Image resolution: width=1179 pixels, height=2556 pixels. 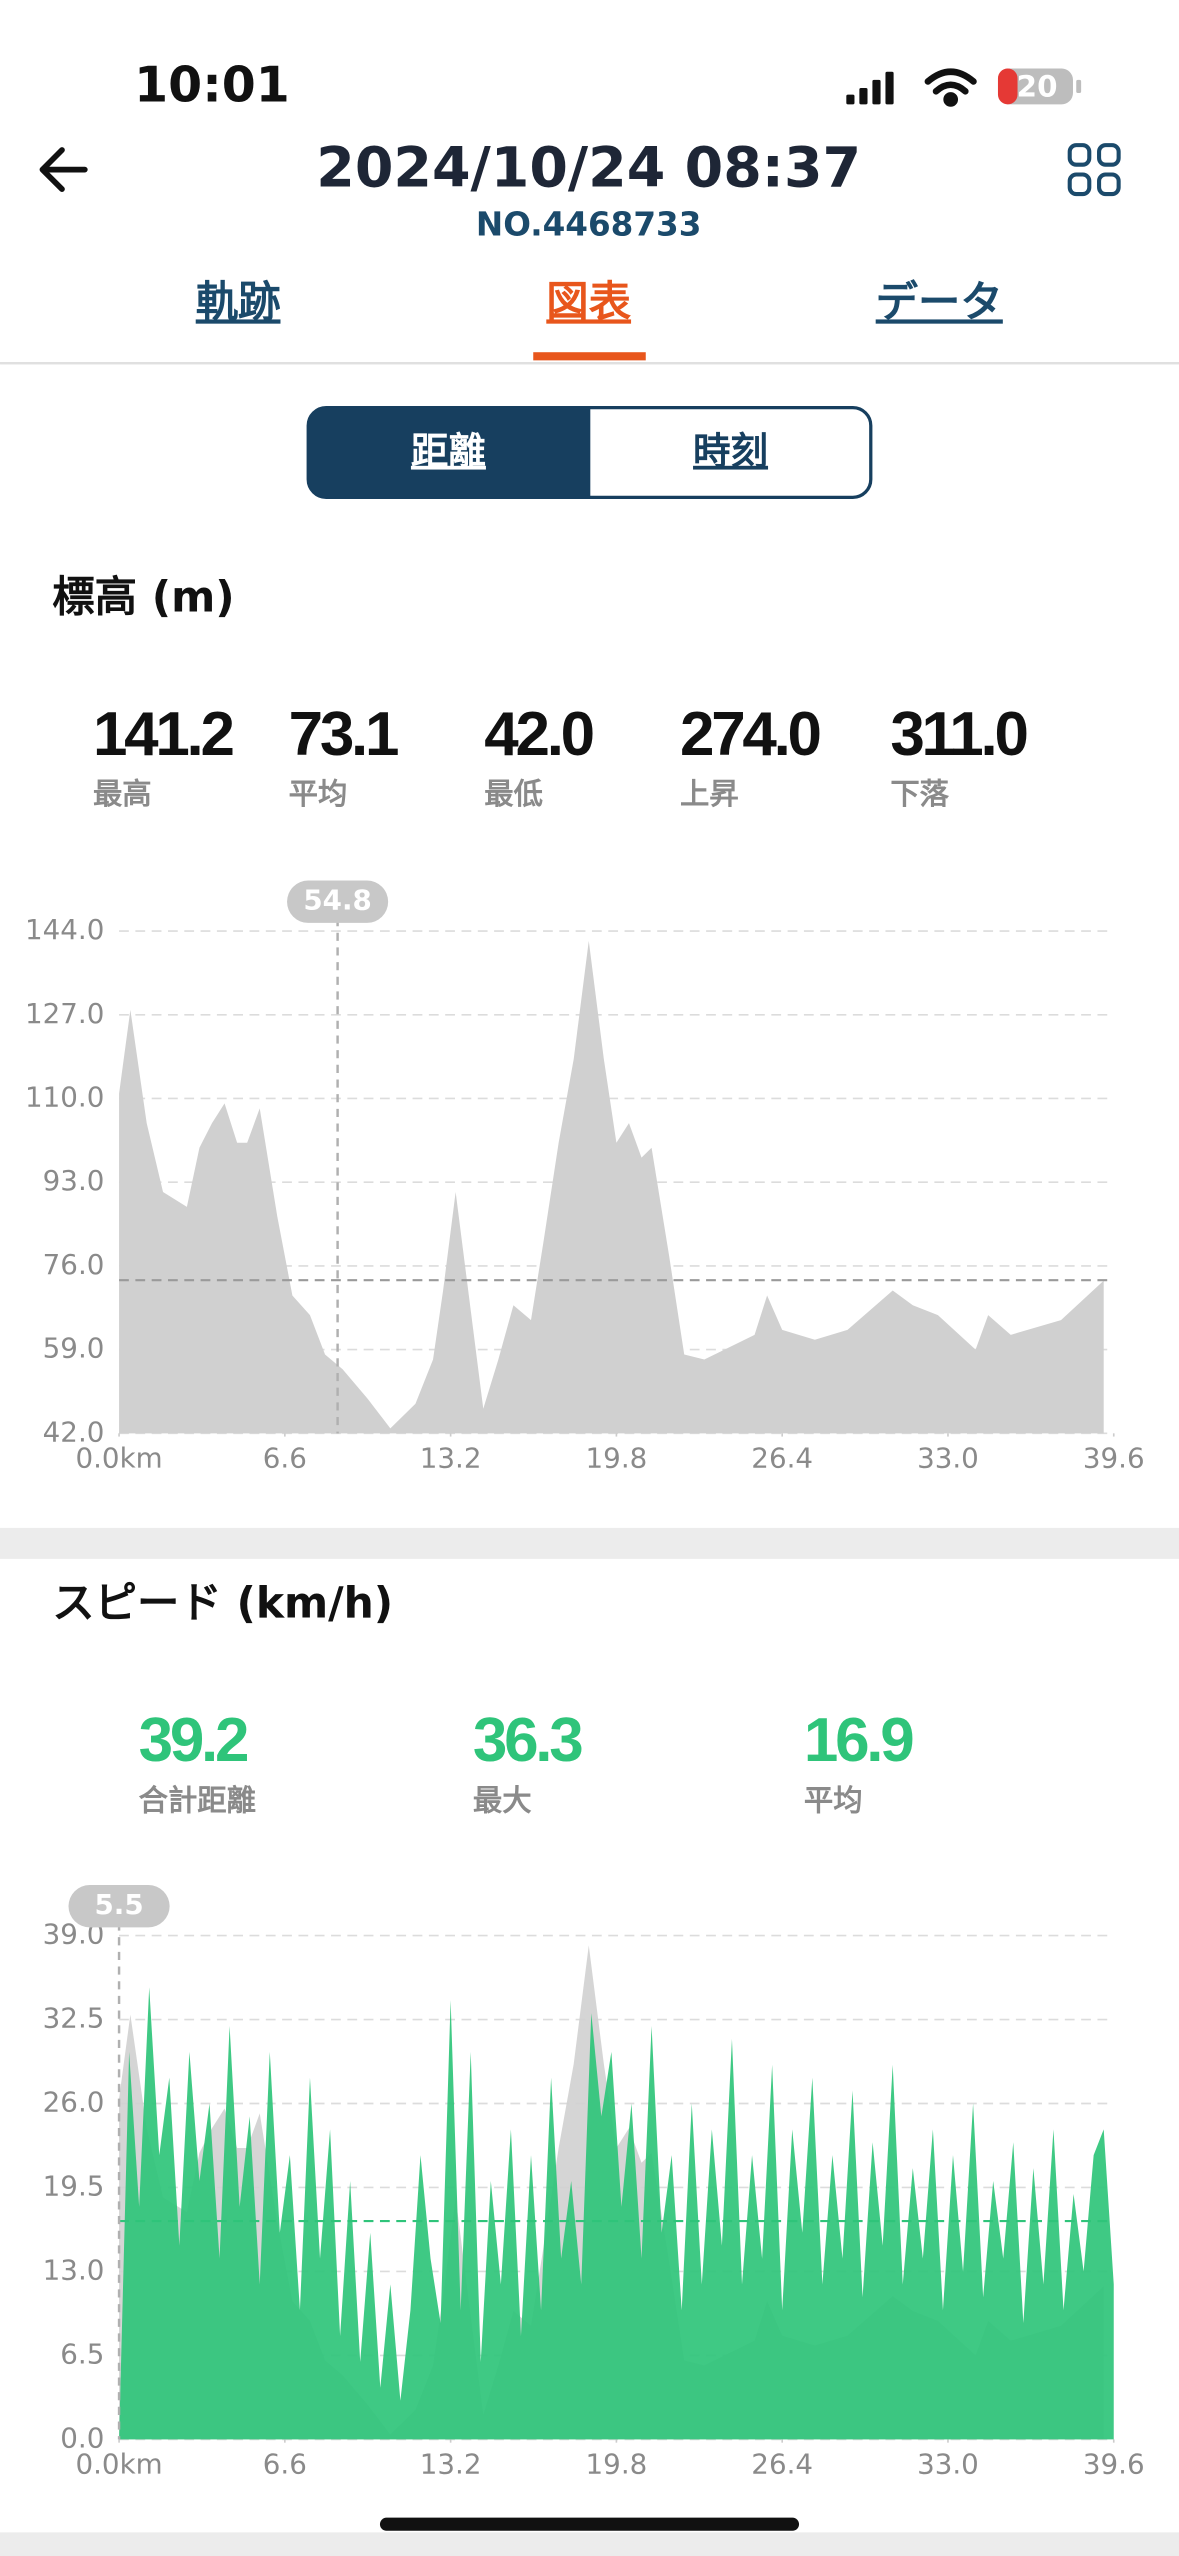 What do you see at coordinates (74, 2018) in the screenshot?
I see `y-tick-label: 32.5` at bounding box center [74, 2018].